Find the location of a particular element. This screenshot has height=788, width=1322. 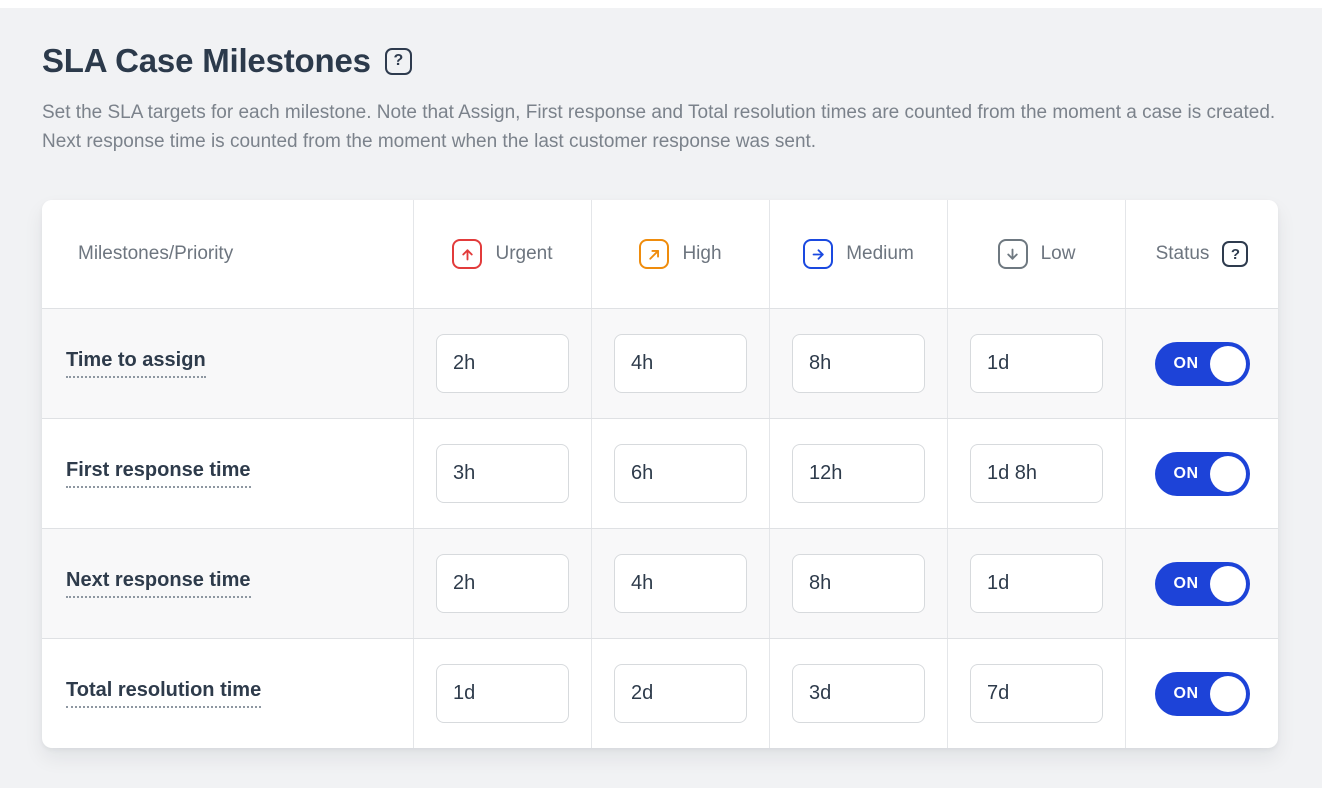

table-row-next-response-time: Next response time ON is located at coordinates (660, 583).